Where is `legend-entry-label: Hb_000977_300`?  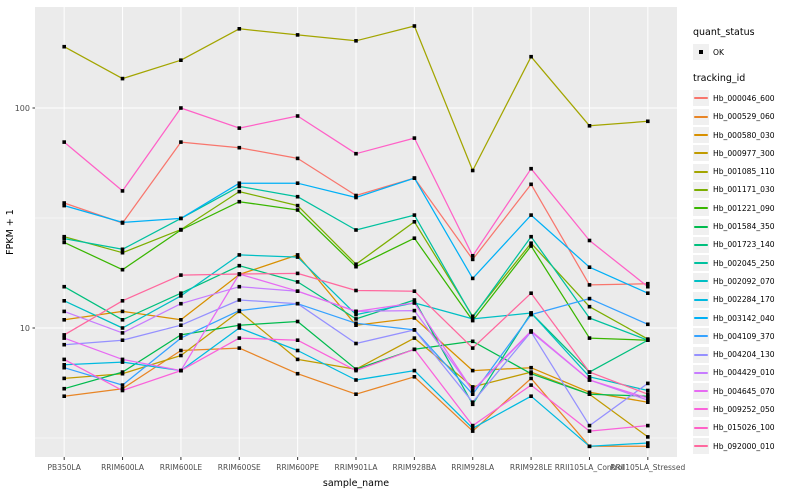 legend-entry-label: Hb_000977_300 is located at coordinates (744, 153).